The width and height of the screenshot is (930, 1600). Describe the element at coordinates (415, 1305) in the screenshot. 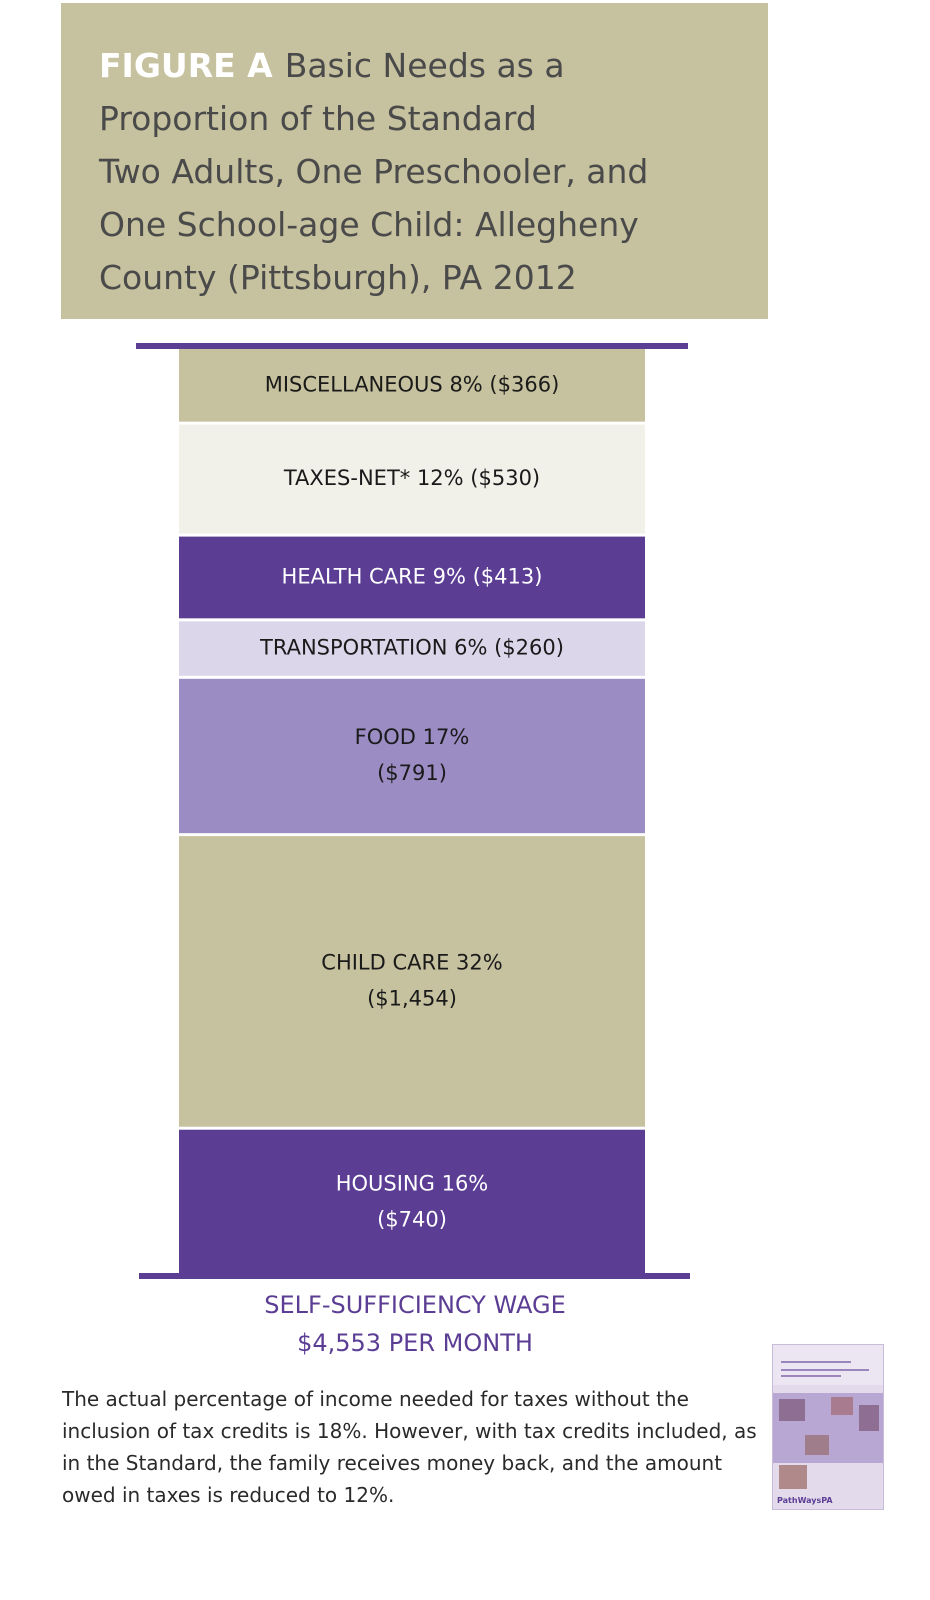

I see `wage-label: SELF-SUFFICIENCY WAGE` at that location.